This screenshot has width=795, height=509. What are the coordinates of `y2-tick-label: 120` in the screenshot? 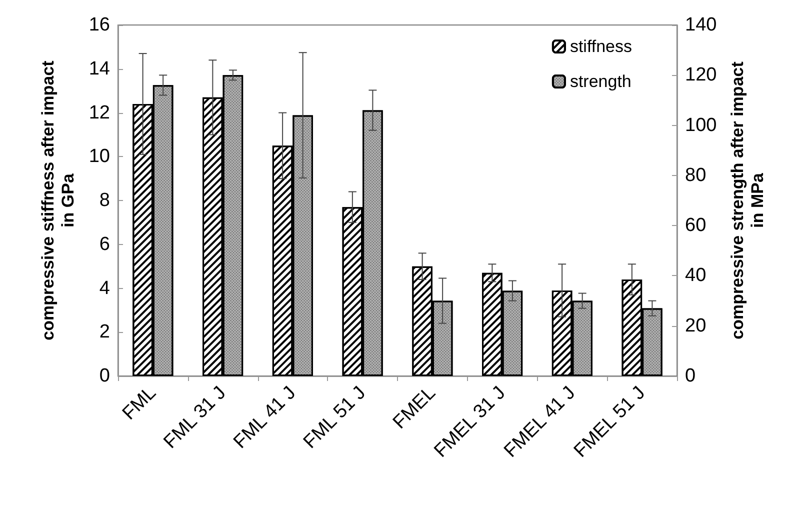 It's located at (701, 75).